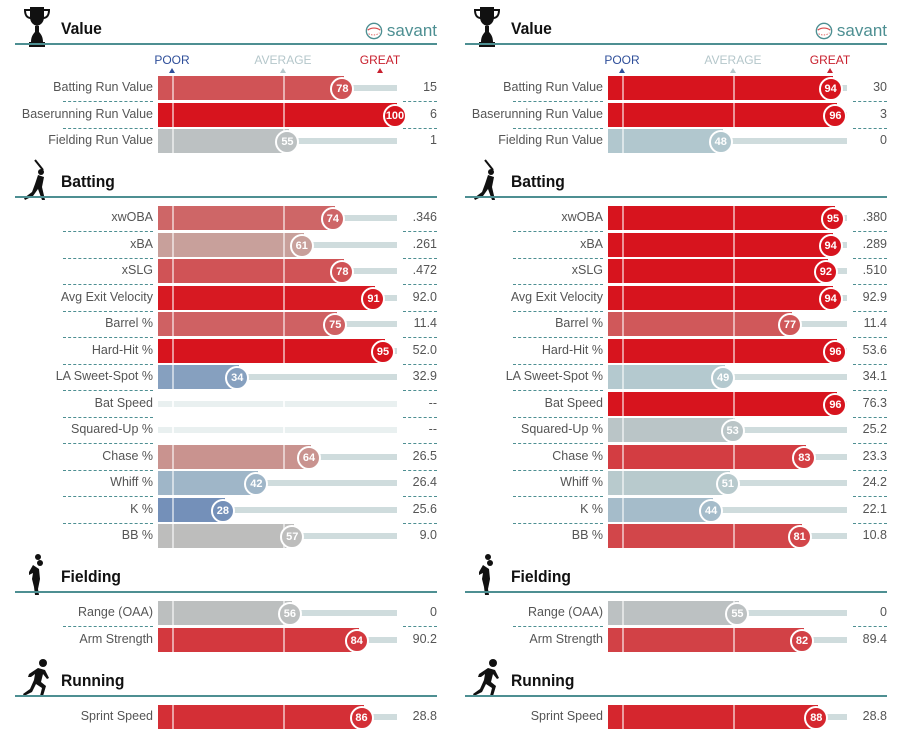 The height and width of the screenshot is (730, 900). What do you see at coordinates (141, 243) in the screenshot?
I see `metric-label: xBA` at bounding box center [141, 243].